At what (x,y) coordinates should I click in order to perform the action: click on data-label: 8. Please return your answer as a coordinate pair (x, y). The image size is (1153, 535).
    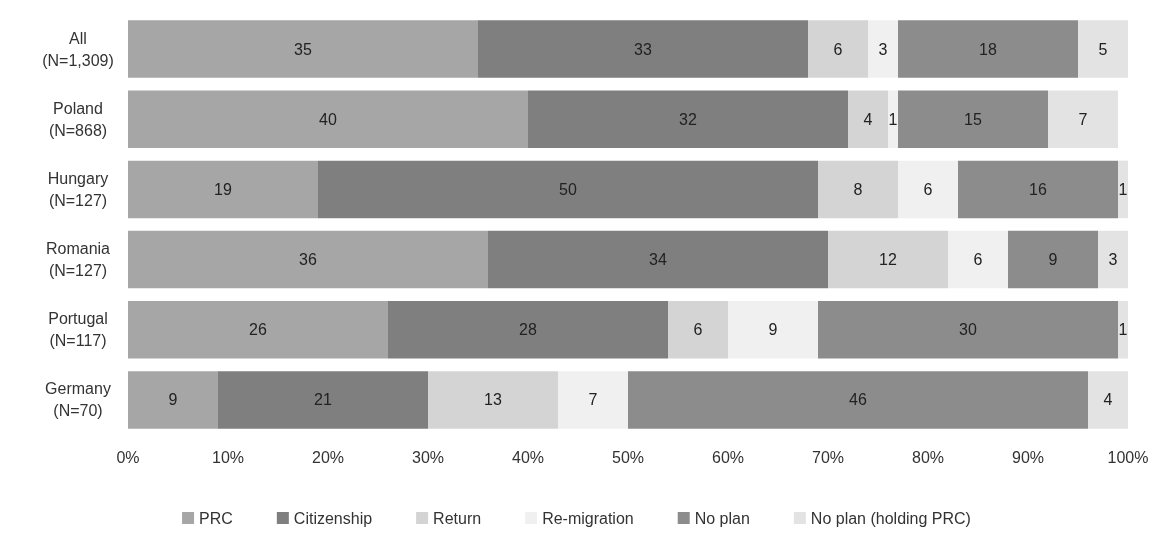
    Looking at the image, I should click on (858, 189).